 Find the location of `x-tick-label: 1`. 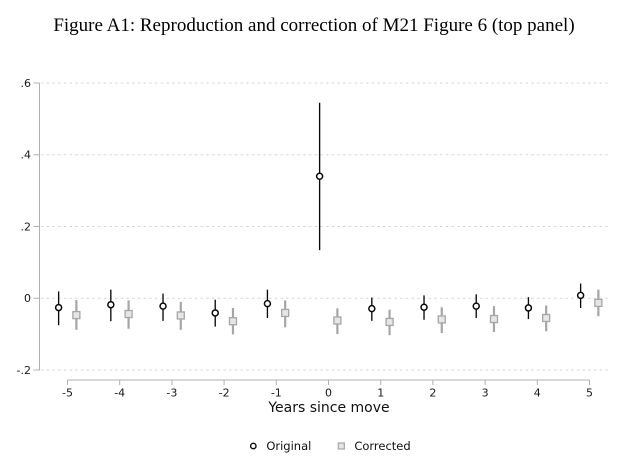

x-tick-label: 1 is located at coordinates (380, 393).